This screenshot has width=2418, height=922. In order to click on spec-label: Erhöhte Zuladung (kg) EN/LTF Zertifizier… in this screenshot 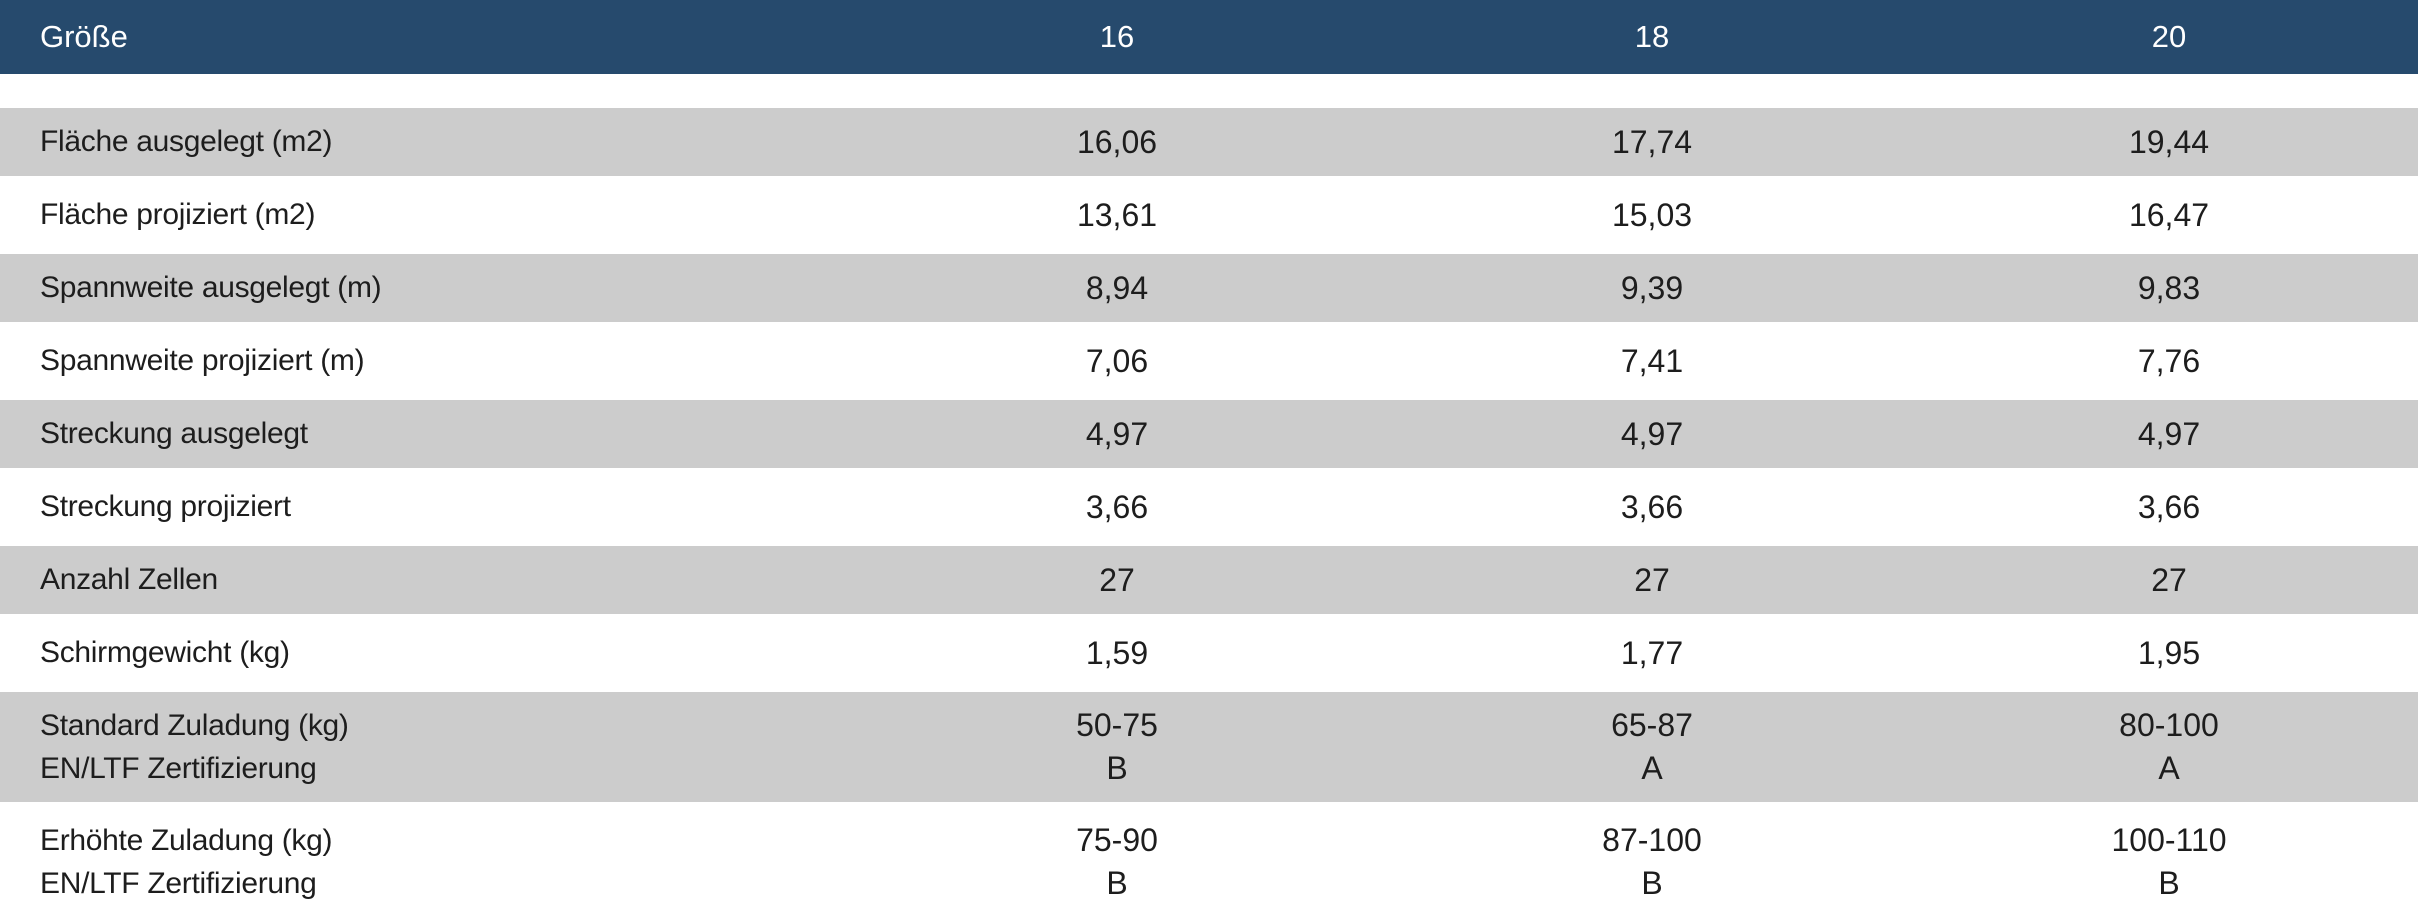, I will do `click(425, 862)`.